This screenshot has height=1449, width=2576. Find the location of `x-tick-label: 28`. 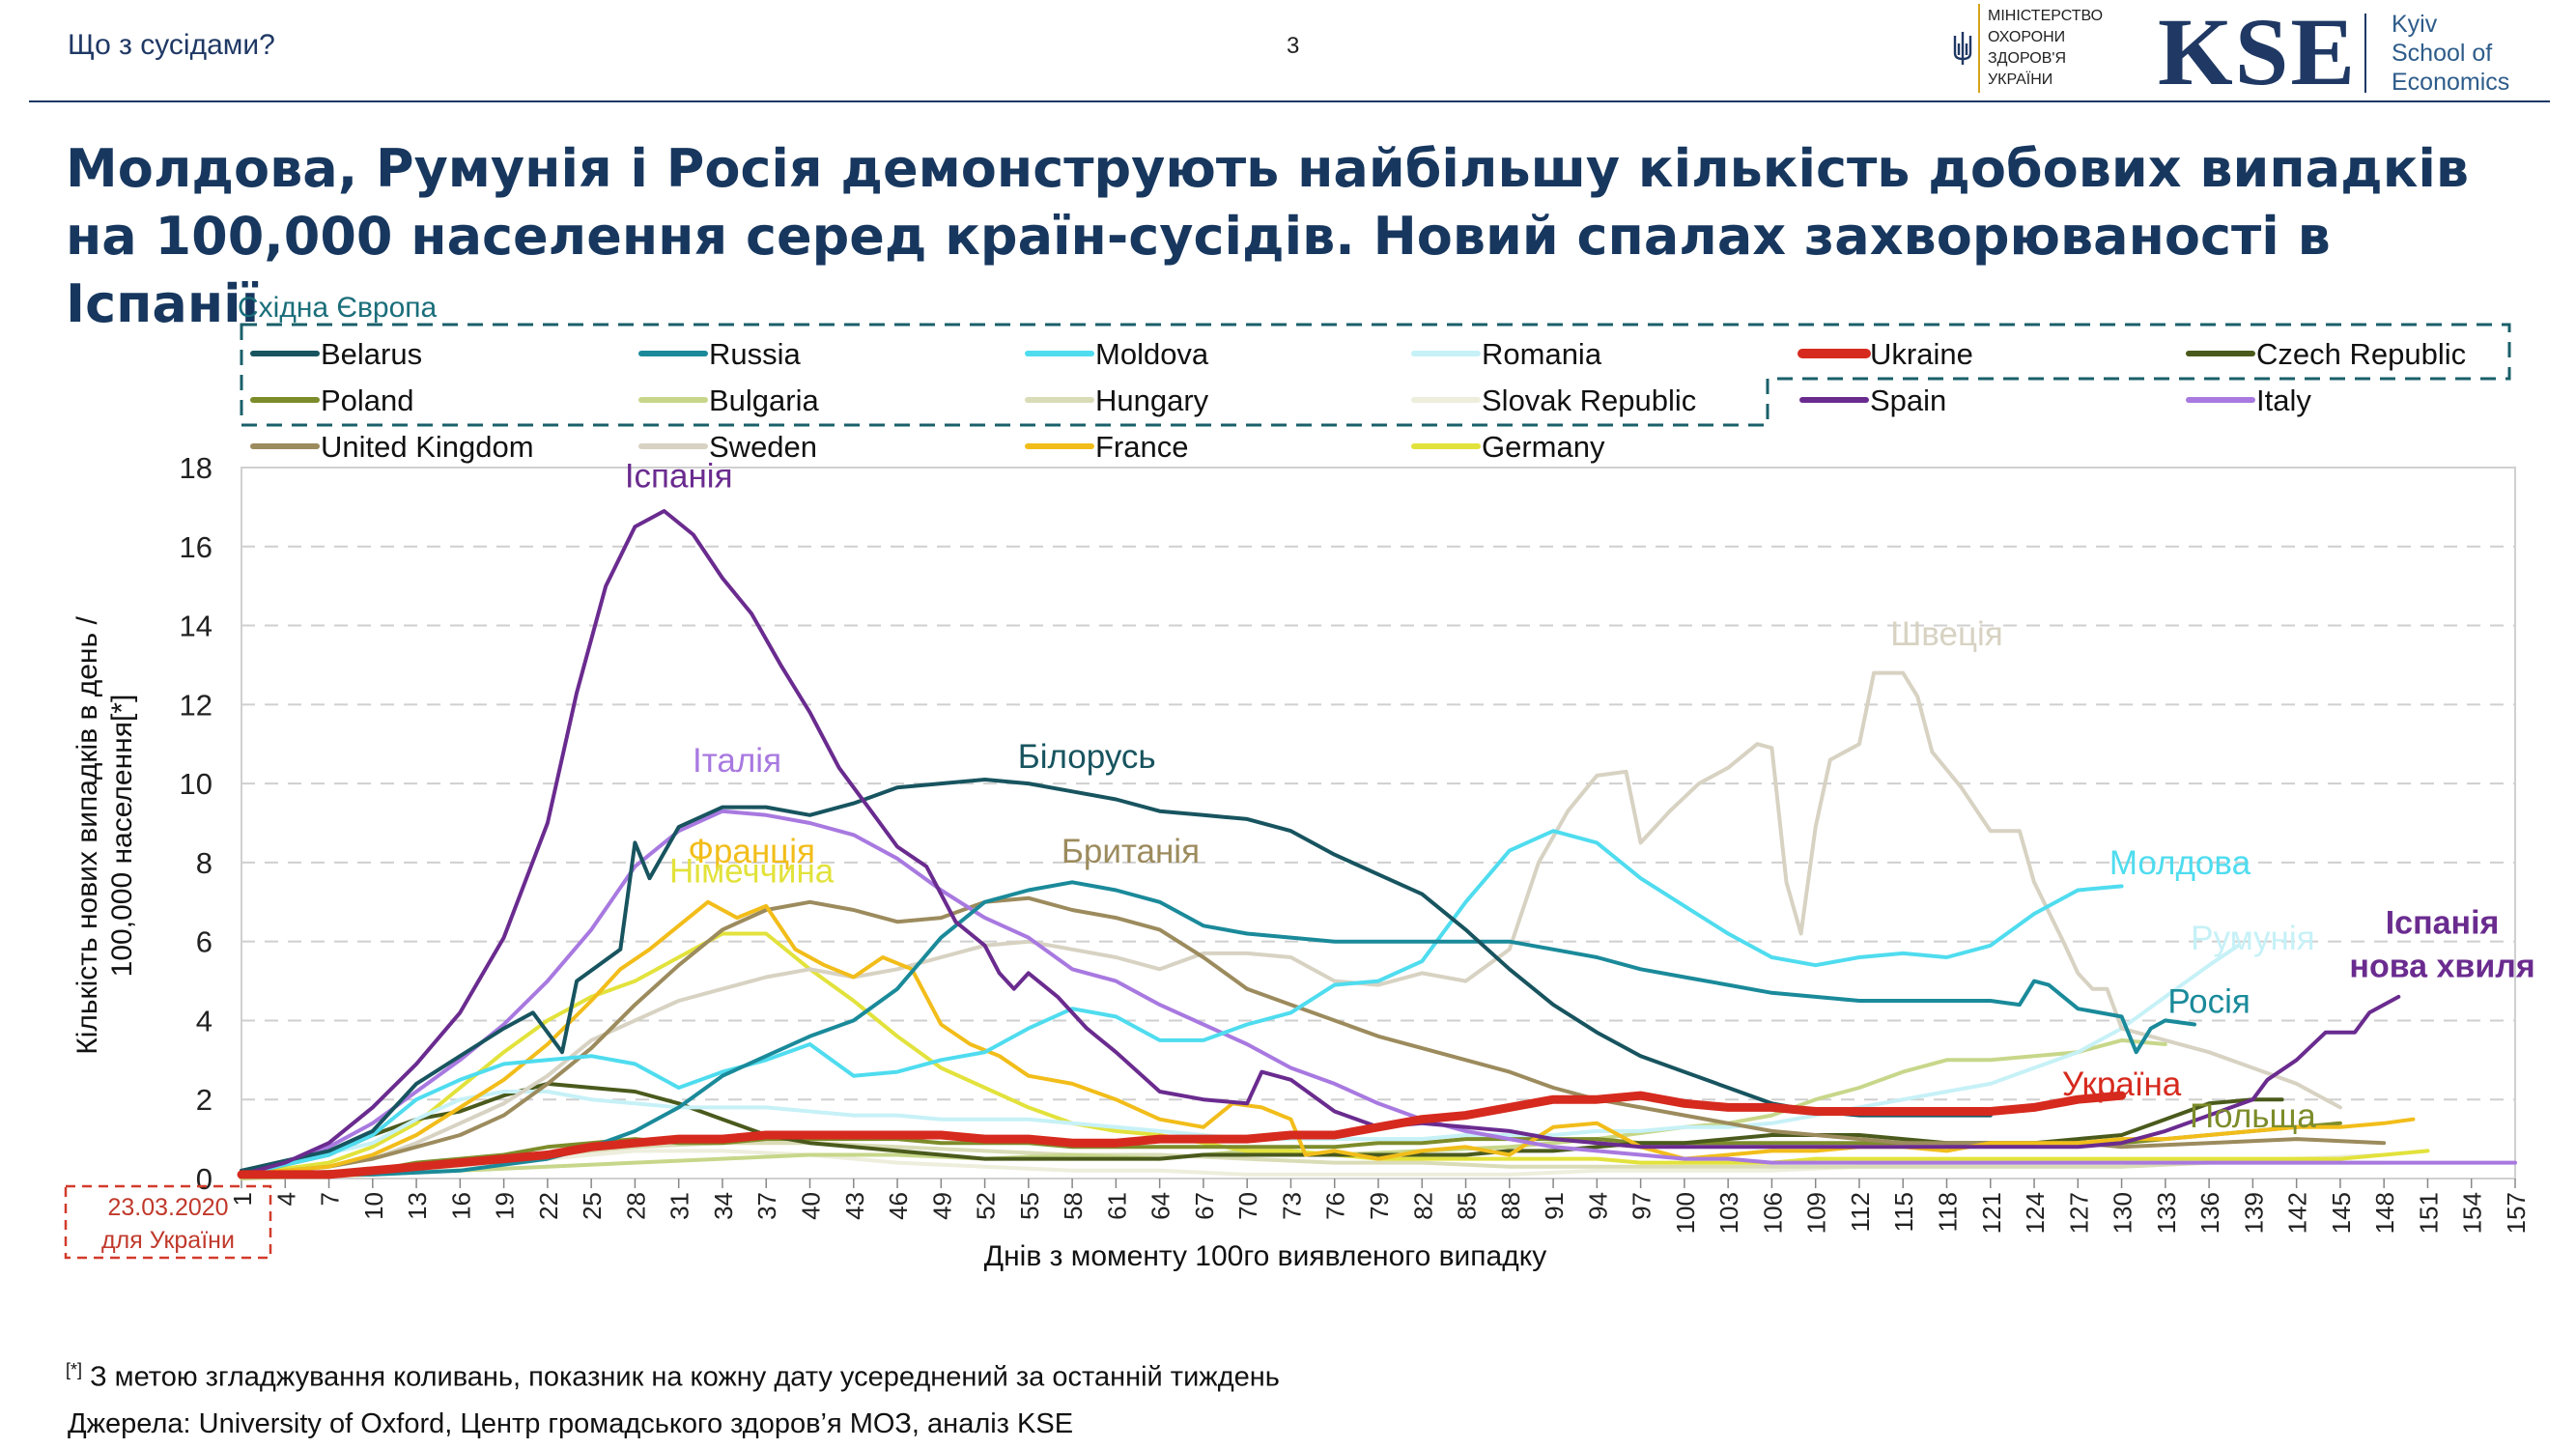

x-tick-label: 28 is located at coordinates (635, 1206).